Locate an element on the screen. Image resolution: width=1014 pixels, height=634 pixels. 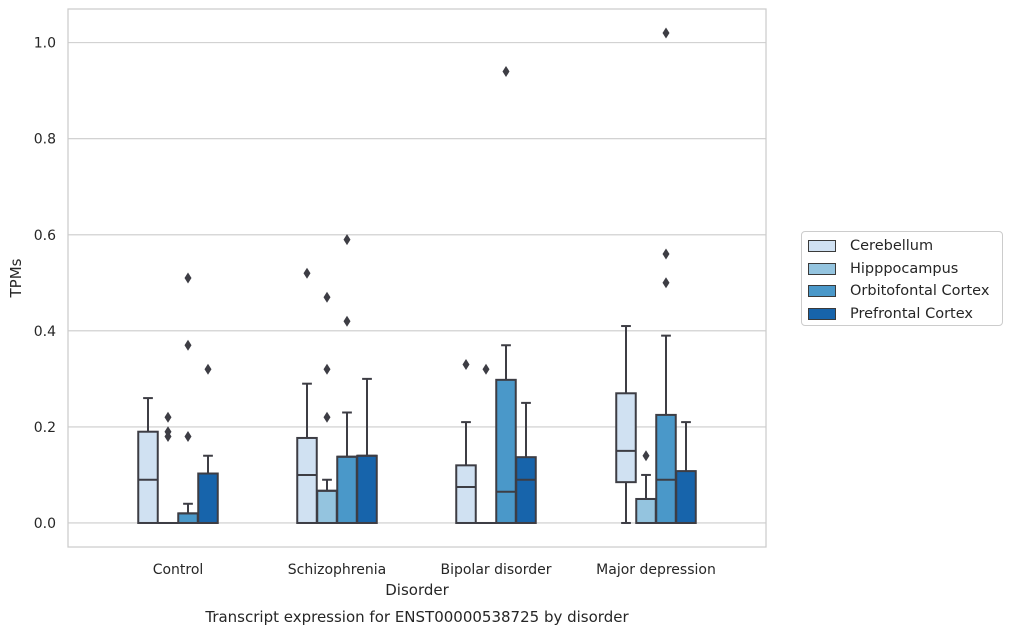
y-tick-label: 1.0 is located at coordinates (45, 44).